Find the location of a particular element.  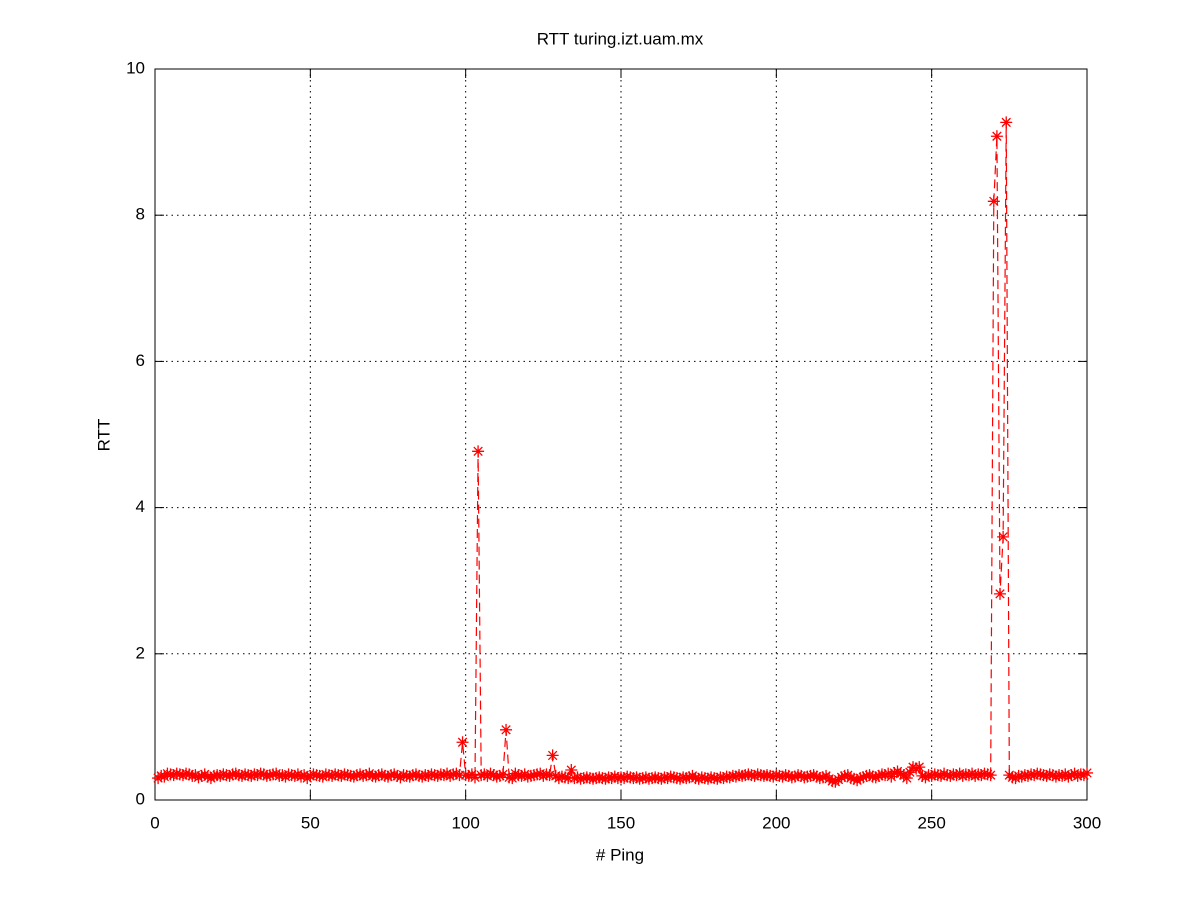

x-tick-label: 50 is located at coordinates (310, 822).